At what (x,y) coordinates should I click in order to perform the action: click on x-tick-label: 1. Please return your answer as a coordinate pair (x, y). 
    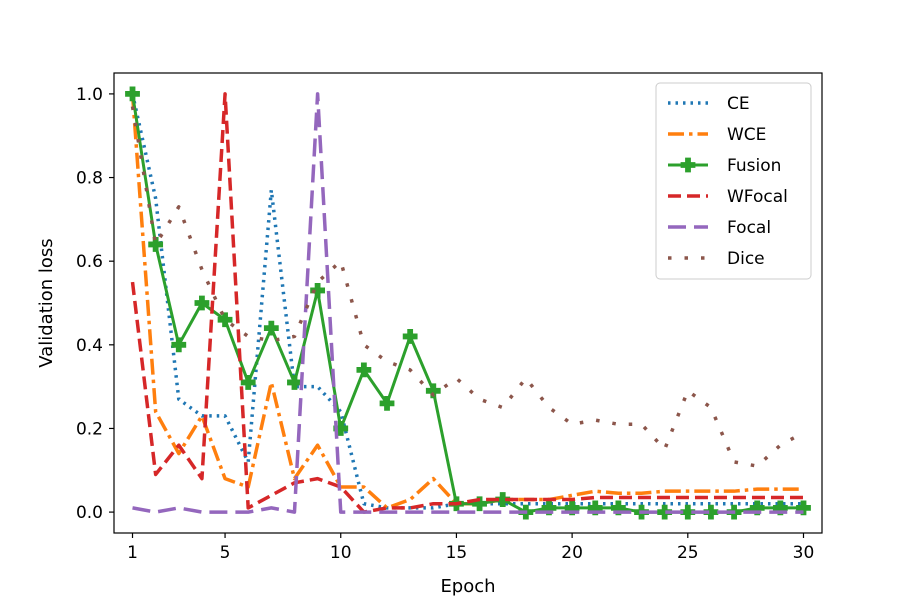
    Looking at the image, I should click on (132, 553).